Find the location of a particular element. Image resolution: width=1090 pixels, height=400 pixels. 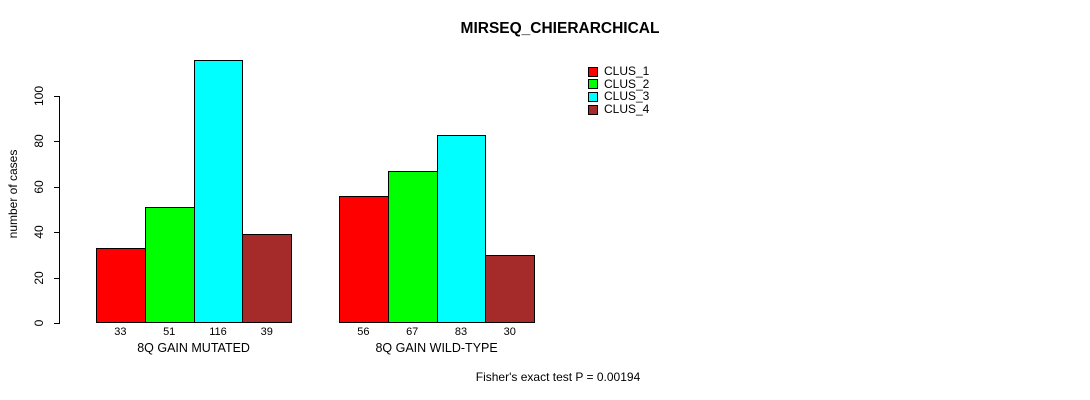

legend-item-clus_3: CLUS_3 is located at coordinates (619, 96).